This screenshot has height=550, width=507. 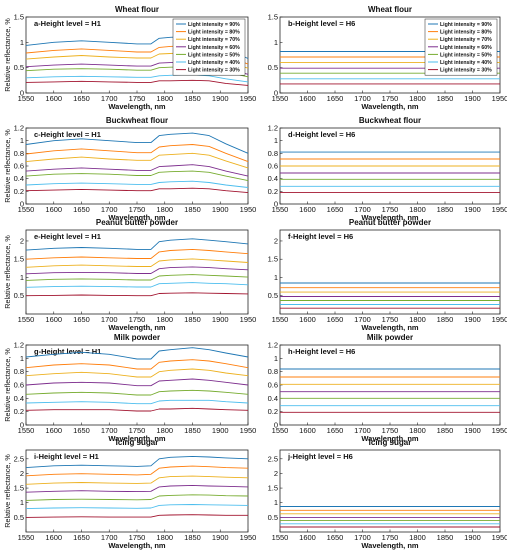 What do you see at coordinates (321, 351) in the screenshot?
I see `panel-label: h-Height level = H6` at bounding box center [321, 351].